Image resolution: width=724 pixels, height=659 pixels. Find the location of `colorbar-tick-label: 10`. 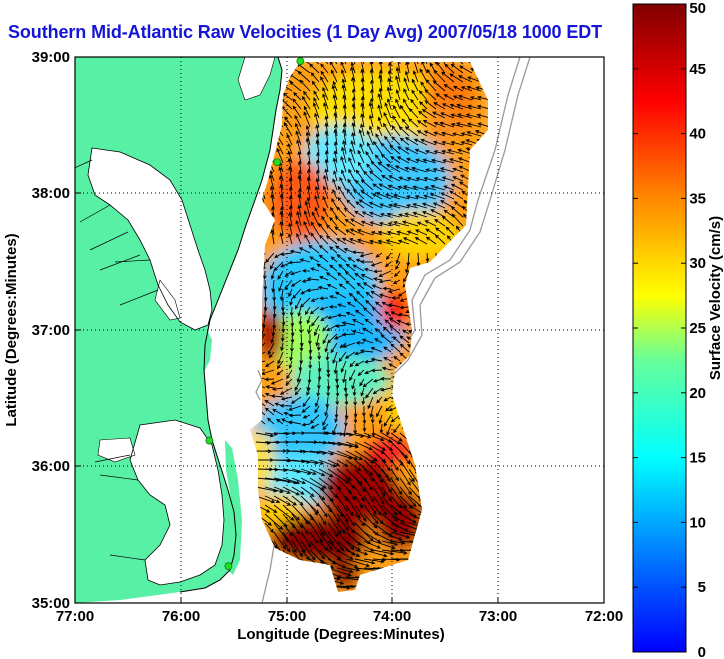

colorbar-tick-label: 10 is located at coordinates (697, 522).